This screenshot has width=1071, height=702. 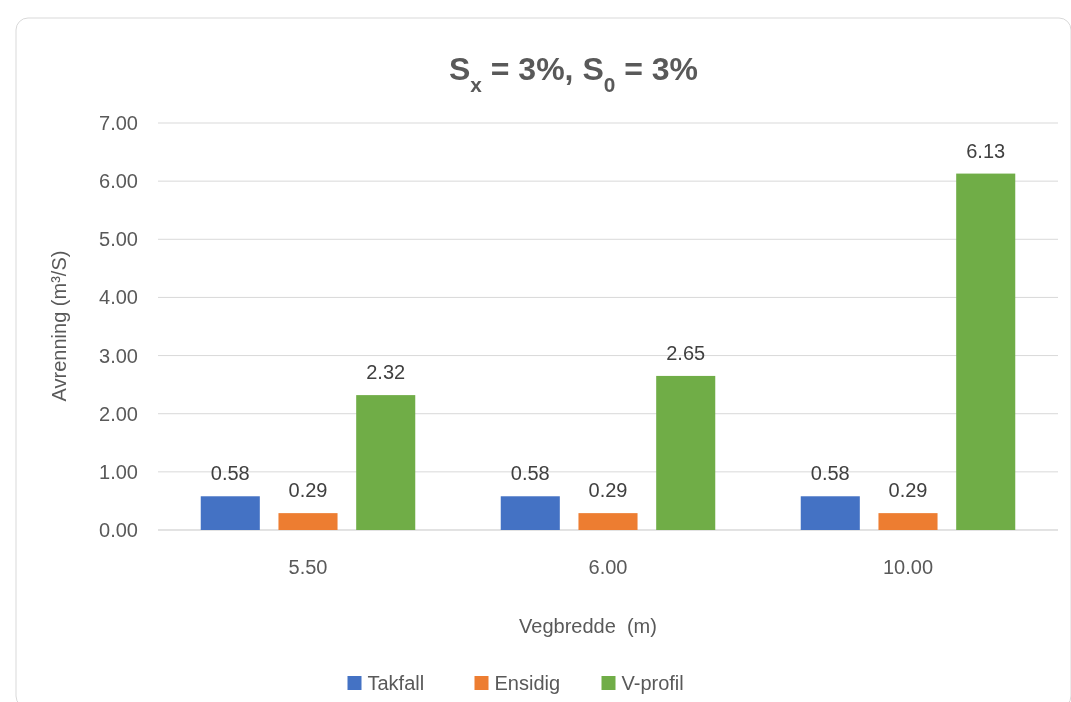 What do you see at coordinates (908, 567) in the screenshot?
I see `x-tick-label: 10.00` at bounding box center [908, 567].